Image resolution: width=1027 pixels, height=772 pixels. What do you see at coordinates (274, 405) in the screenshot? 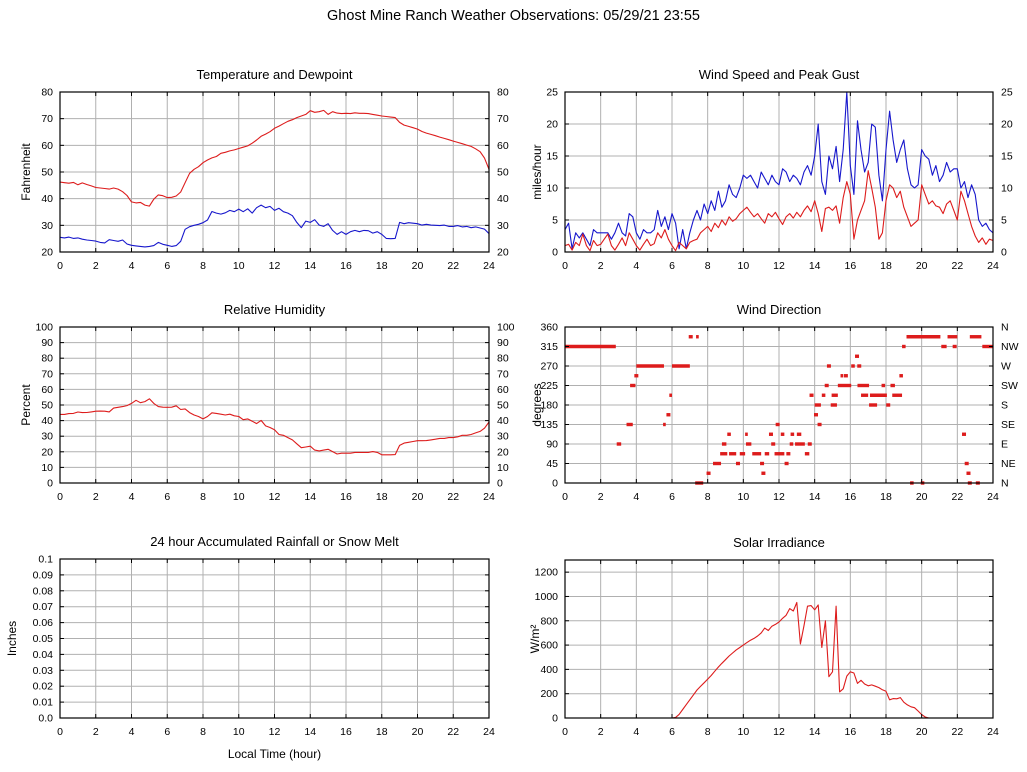
I see `hum-tick-marks` at bounding box center [274, 405].